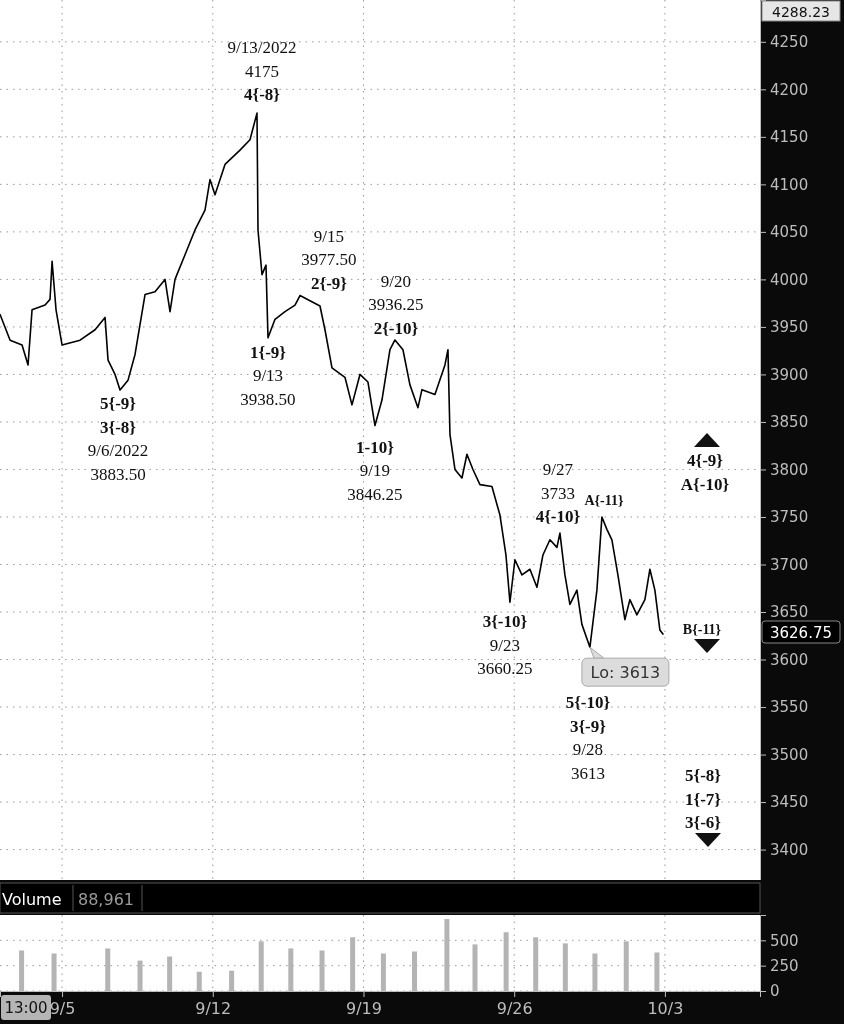  What do you see at coordinates (789, 707) in the screenshot?
I see `y-tick-label: 3550` at bounding box center [789, 707].